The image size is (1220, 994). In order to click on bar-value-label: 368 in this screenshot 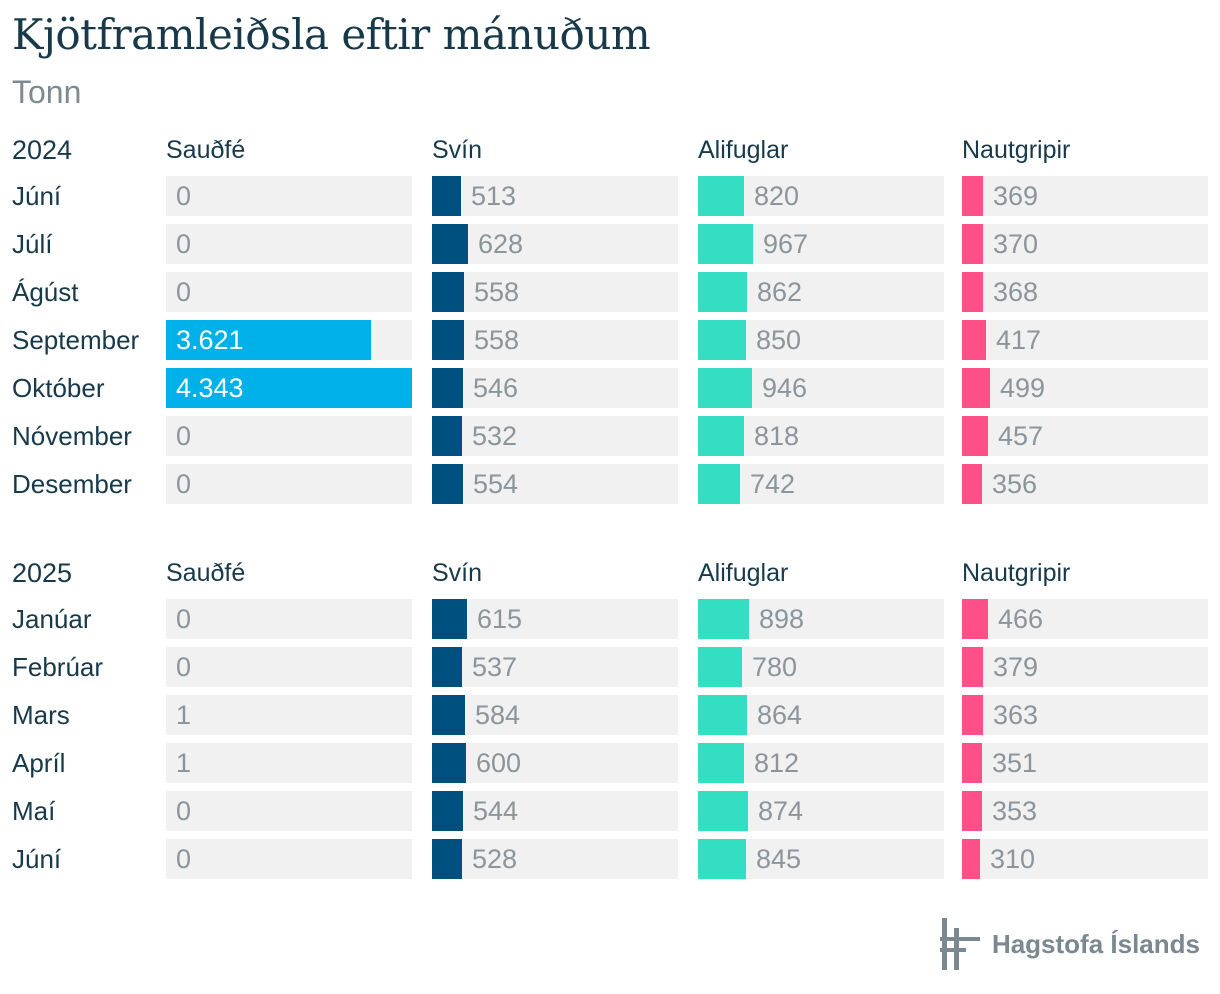, I will do `click(1016, 292)`.